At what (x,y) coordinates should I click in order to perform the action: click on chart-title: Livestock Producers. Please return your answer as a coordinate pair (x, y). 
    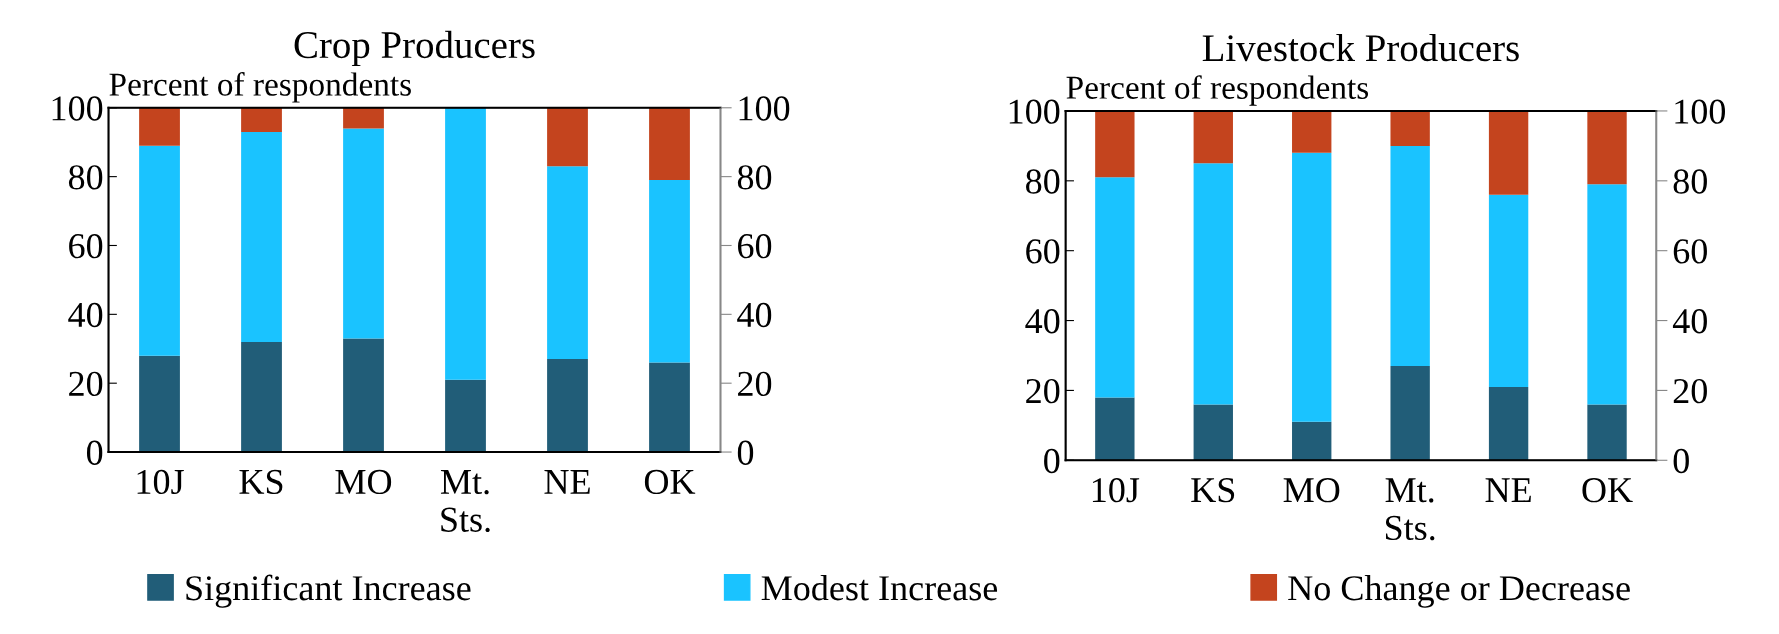
    Looking at the image, I should click on (1360, 47).